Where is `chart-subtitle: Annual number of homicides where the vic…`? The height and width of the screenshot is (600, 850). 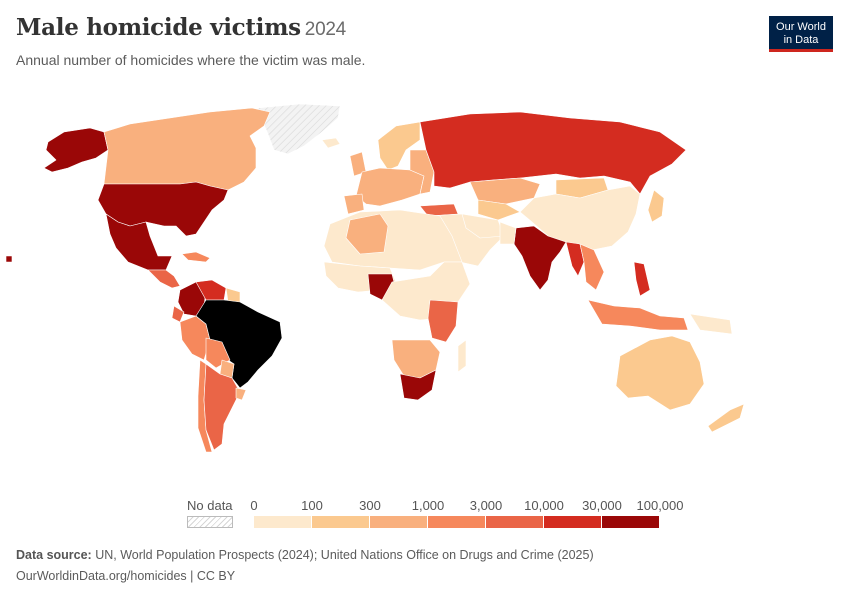
chart-subtitle: Annual number of homicides where the vic… is located at coordinates (191, 60).